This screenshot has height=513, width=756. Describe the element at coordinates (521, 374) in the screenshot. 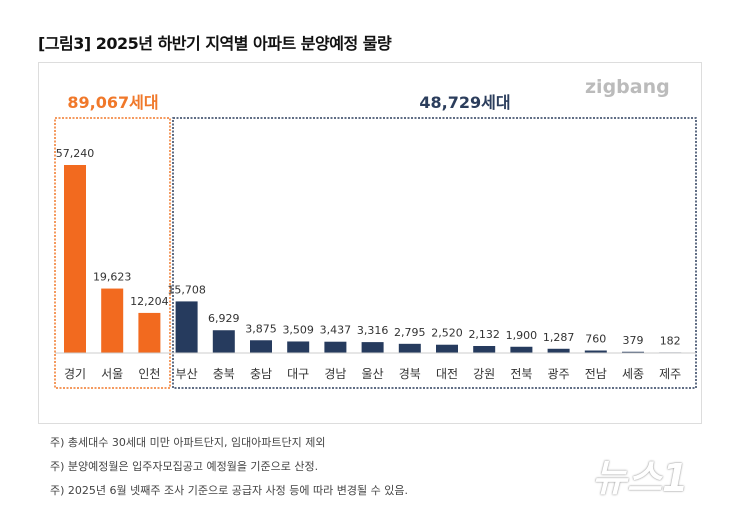

I see `category-label: 전북` at that location.